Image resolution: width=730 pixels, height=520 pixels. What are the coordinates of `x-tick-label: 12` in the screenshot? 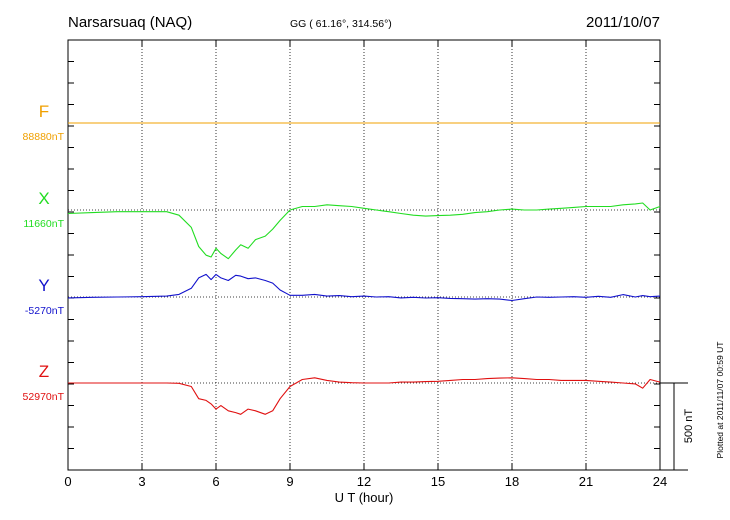 It's located at (364, 481).